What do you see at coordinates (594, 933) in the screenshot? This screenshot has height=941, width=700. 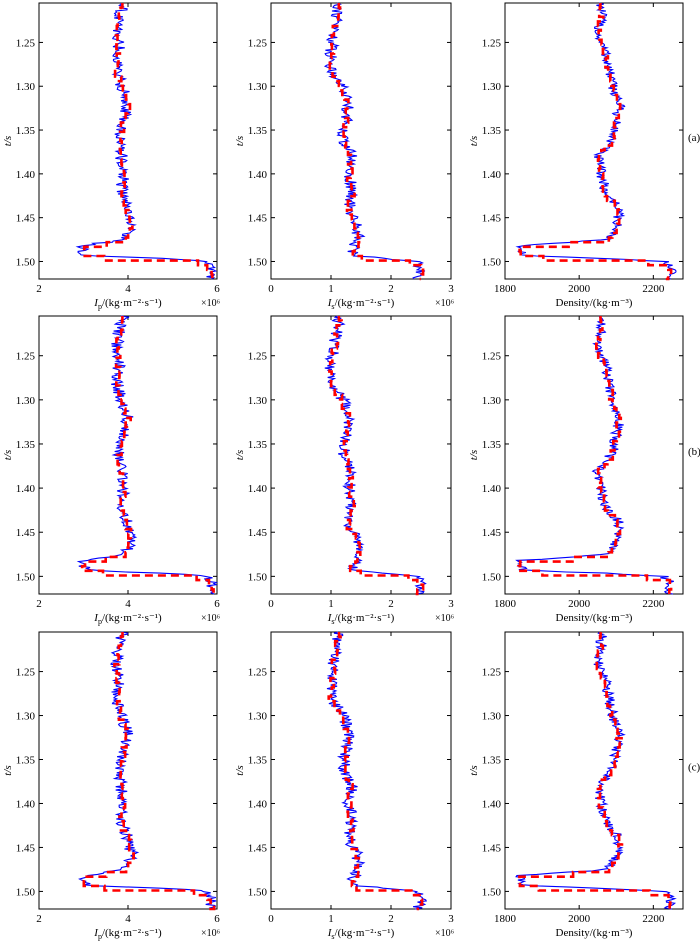 I see `x-axis-label: Density/(kg·m⁻³)` at bounding box center [594, 933].